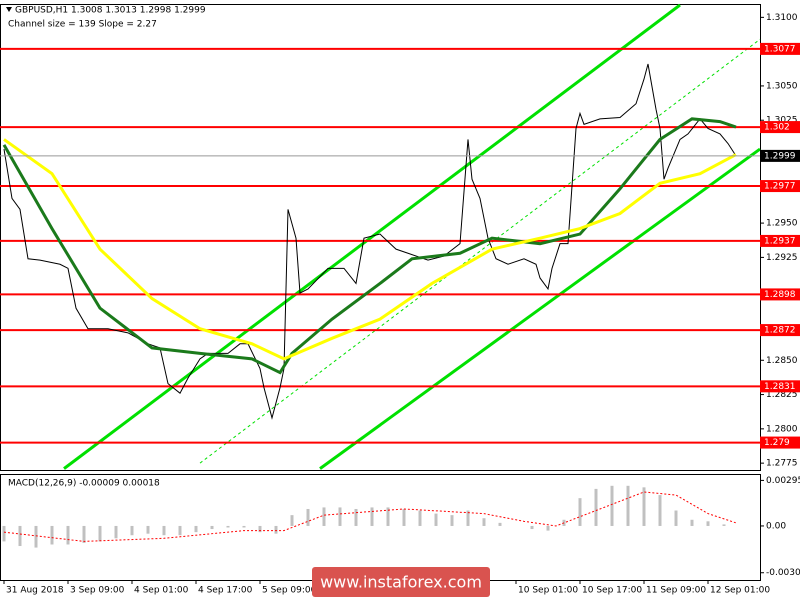 The width and height of the screenshot is (800, 600). What do you see at coordinates (97, 591) in the screenshot?
I see `x-tick-label: 3 Sep 09:00` at bounding box center [97, 591].